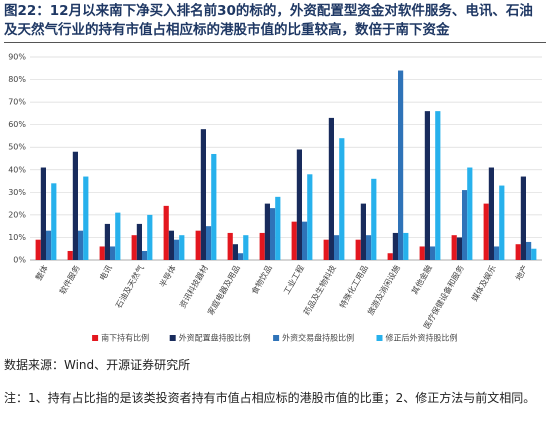 The image size is (550, 430). What do you see at coordinates (167, 276) in the screenshot?
I see `x-tick-label: 半导体` at bounding box center [167, 276].